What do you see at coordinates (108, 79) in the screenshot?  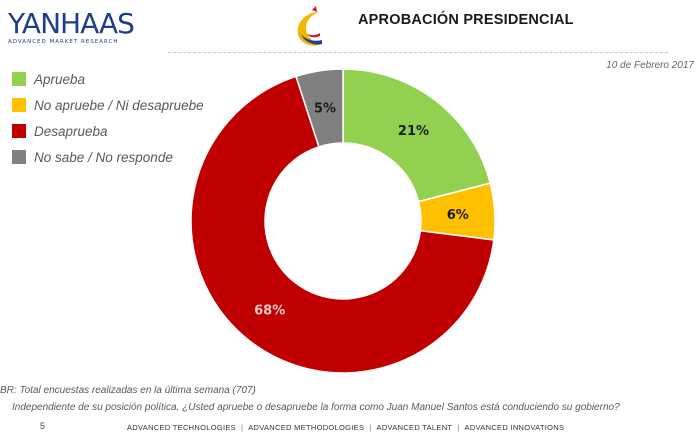 I see `legend-item-aprueba: Aprueba` at bounding box center [108, 79].